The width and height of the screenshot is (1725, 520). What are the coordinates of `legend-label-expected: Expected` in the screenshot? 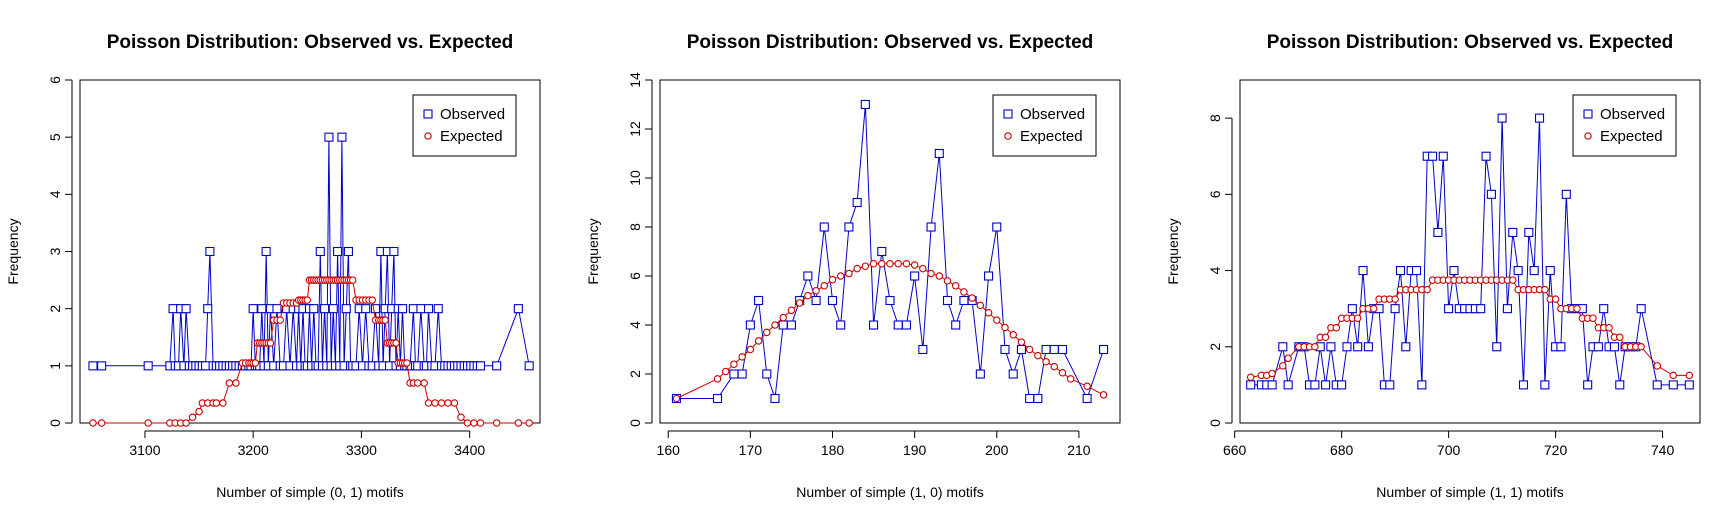 It's located at (1051, 136).